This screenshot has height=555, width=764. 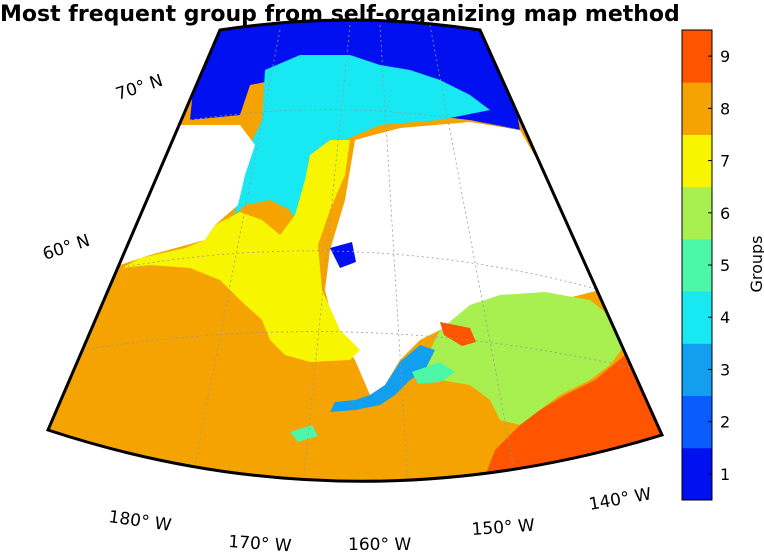 I want to click on region-group-5-spot, so click(x=304, y=433).